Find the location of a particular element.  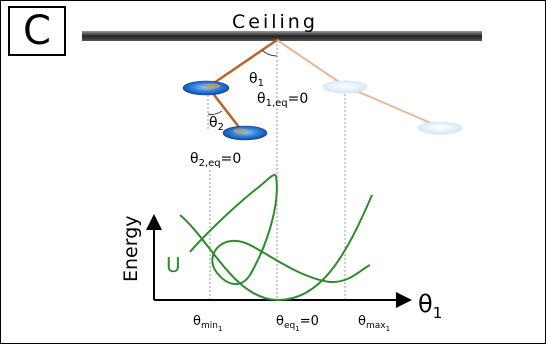

theta2-arc is located at coordinates (215, 113).